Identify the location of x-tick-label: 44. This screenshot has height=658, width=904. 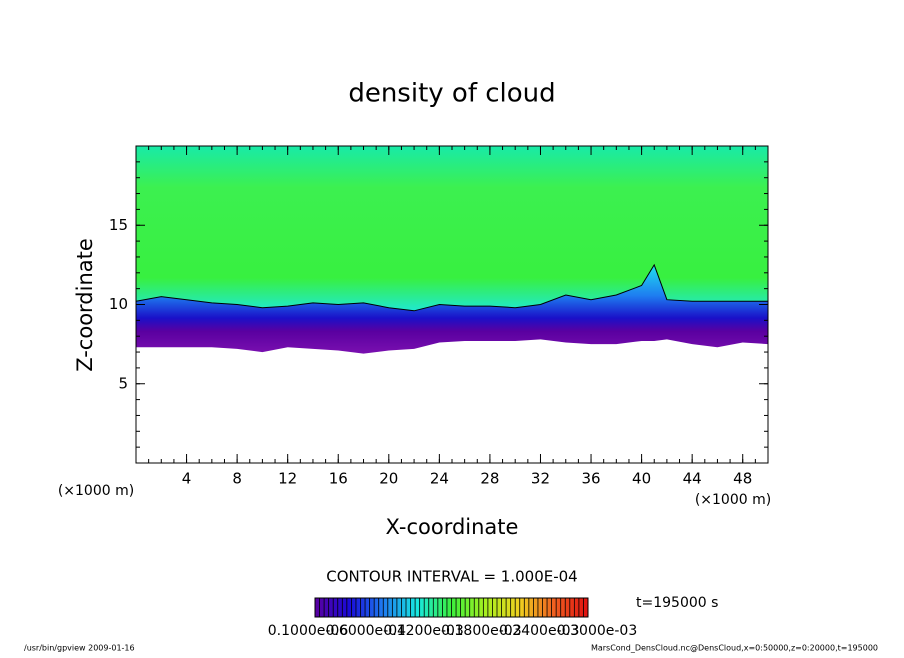
(692, 479).